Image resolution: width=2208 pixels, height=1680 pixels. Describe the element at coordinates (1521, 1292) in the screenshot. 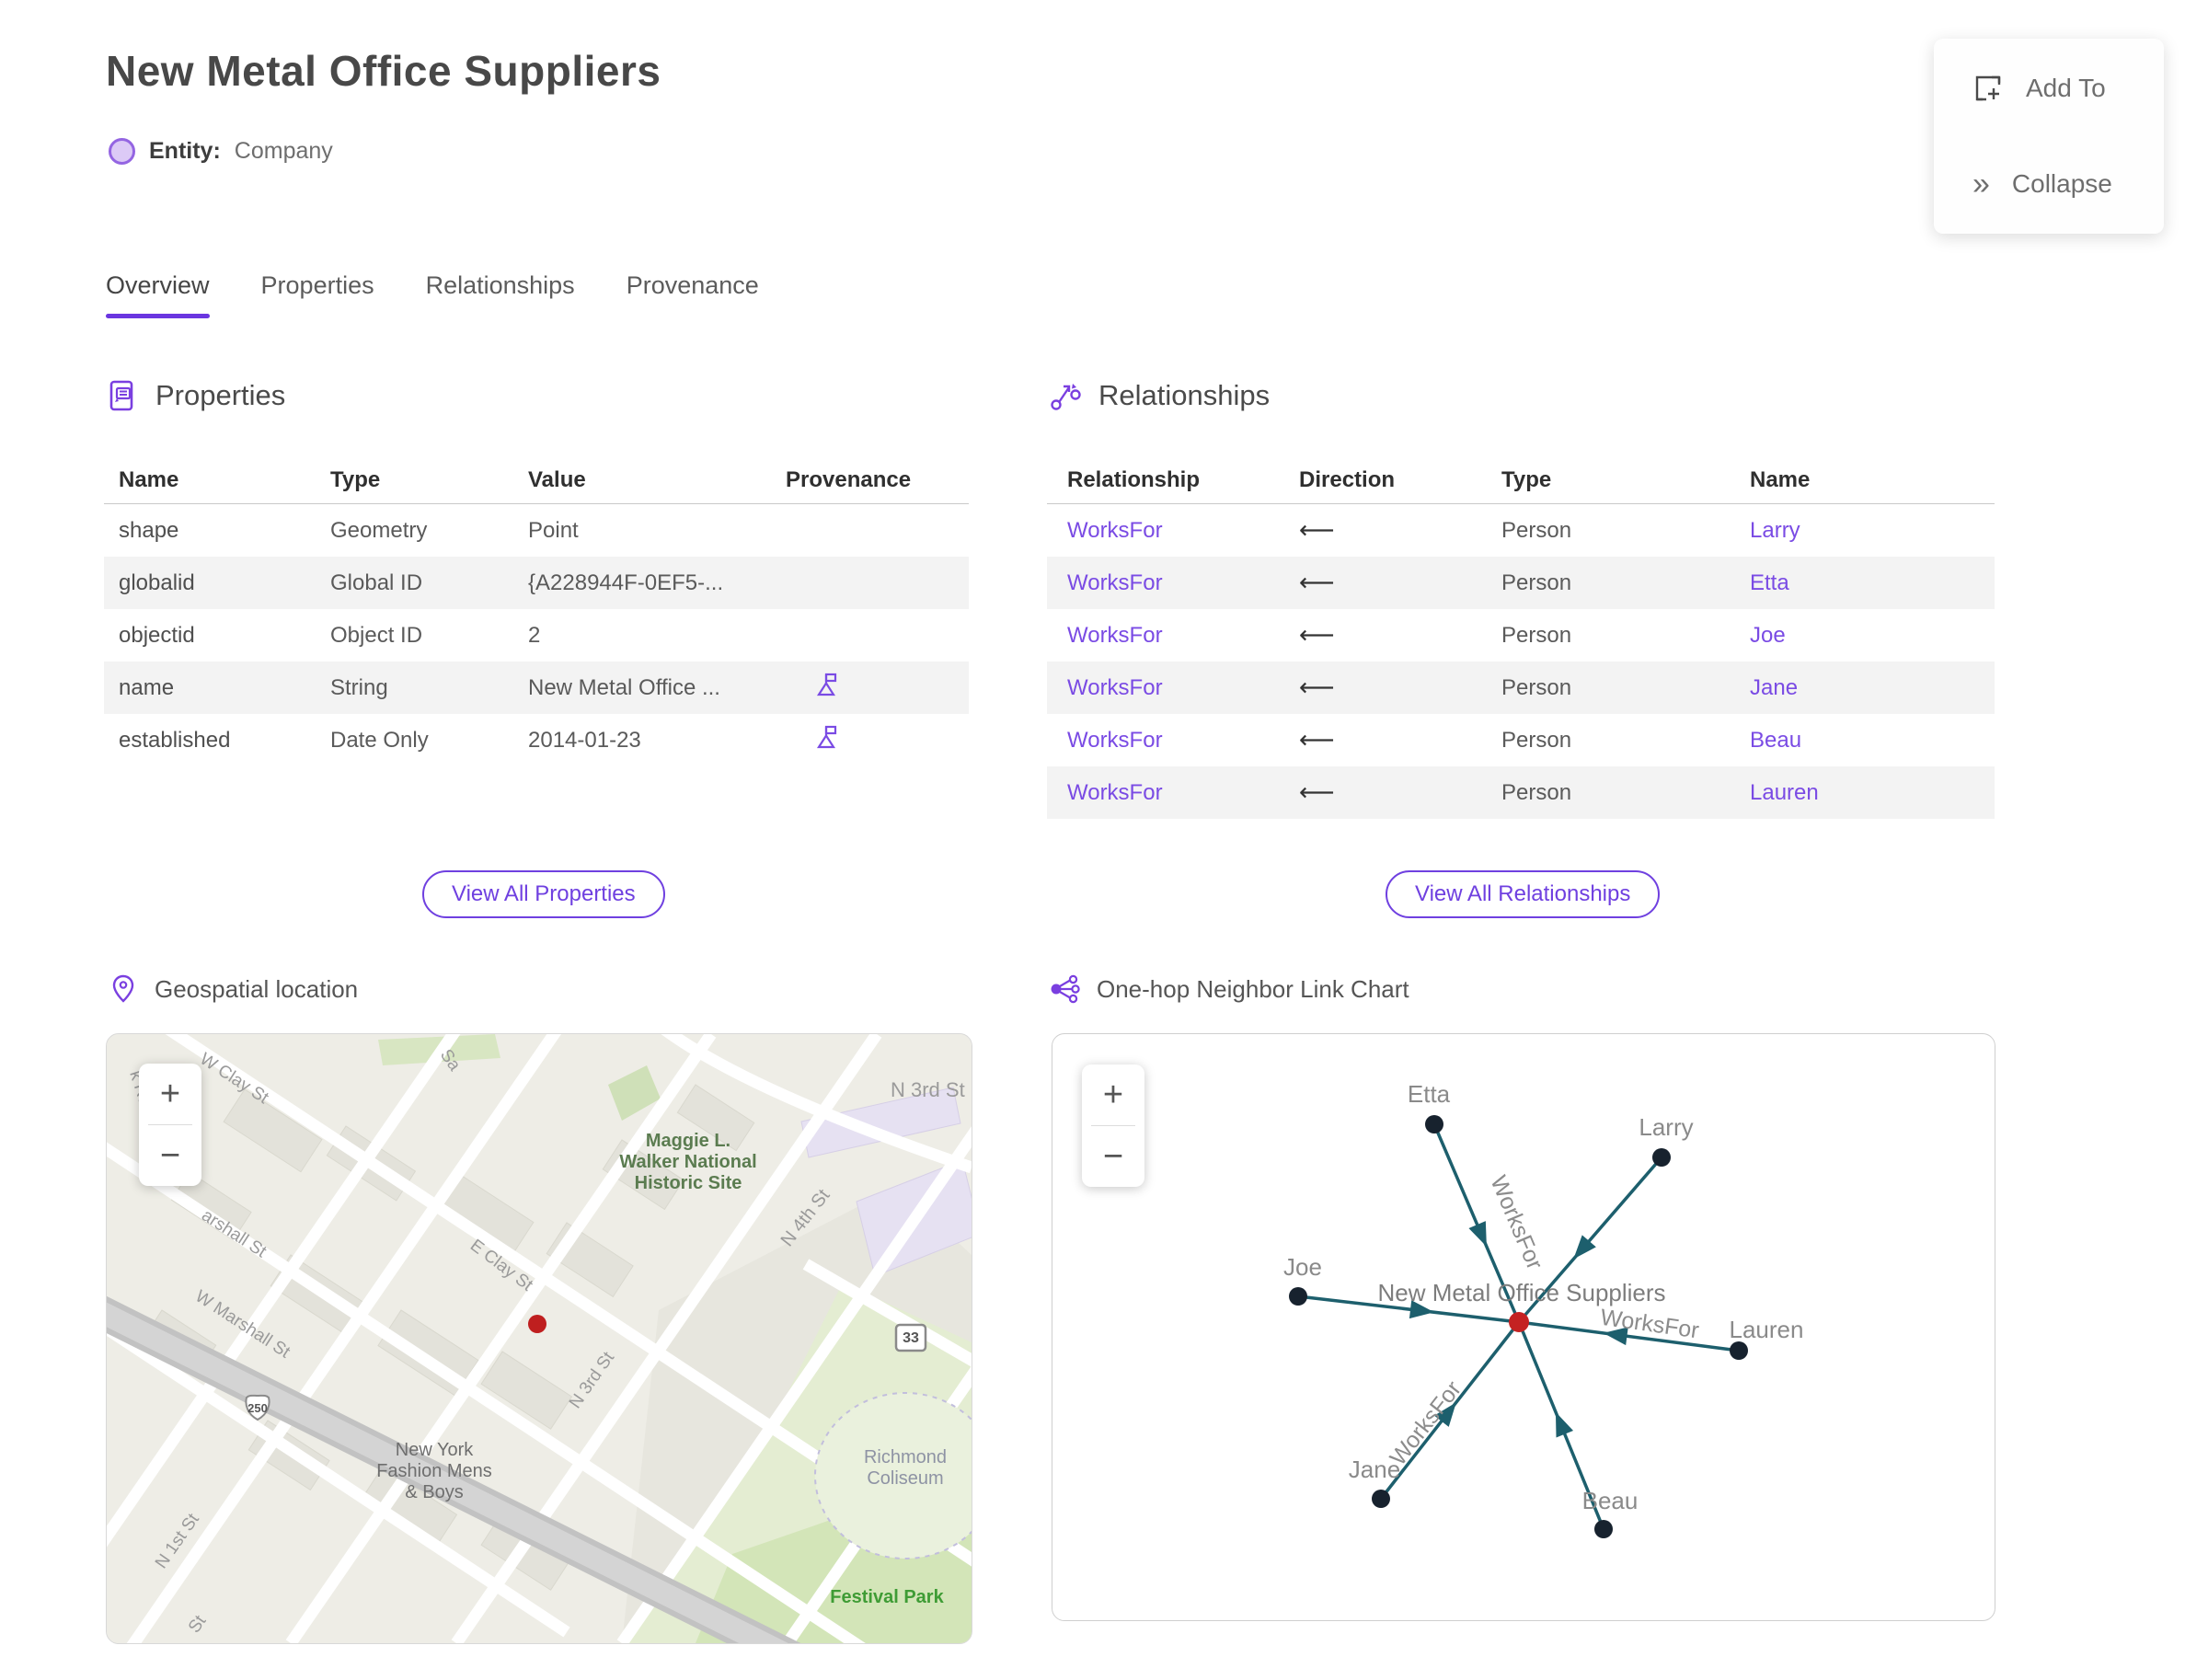

I see `chart-center-label: New Metal Office Suppliers` at that location.